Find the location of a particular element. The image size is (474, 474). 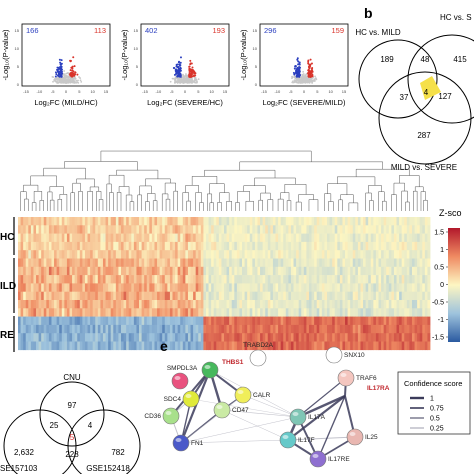

venn-b-circle-bottom is located at coordinates (425, 118).